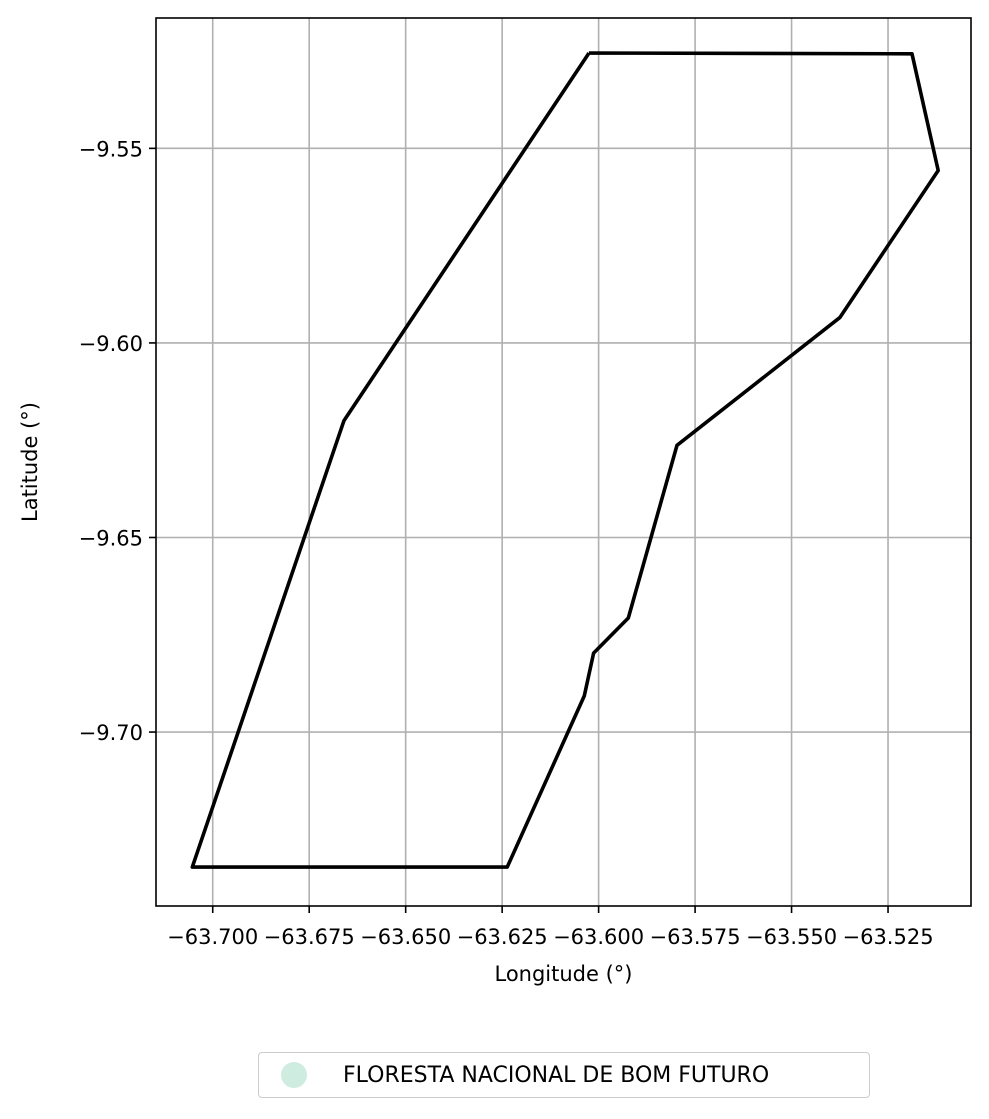  I want to click on legend-marker-icon, so click(294, 1075).